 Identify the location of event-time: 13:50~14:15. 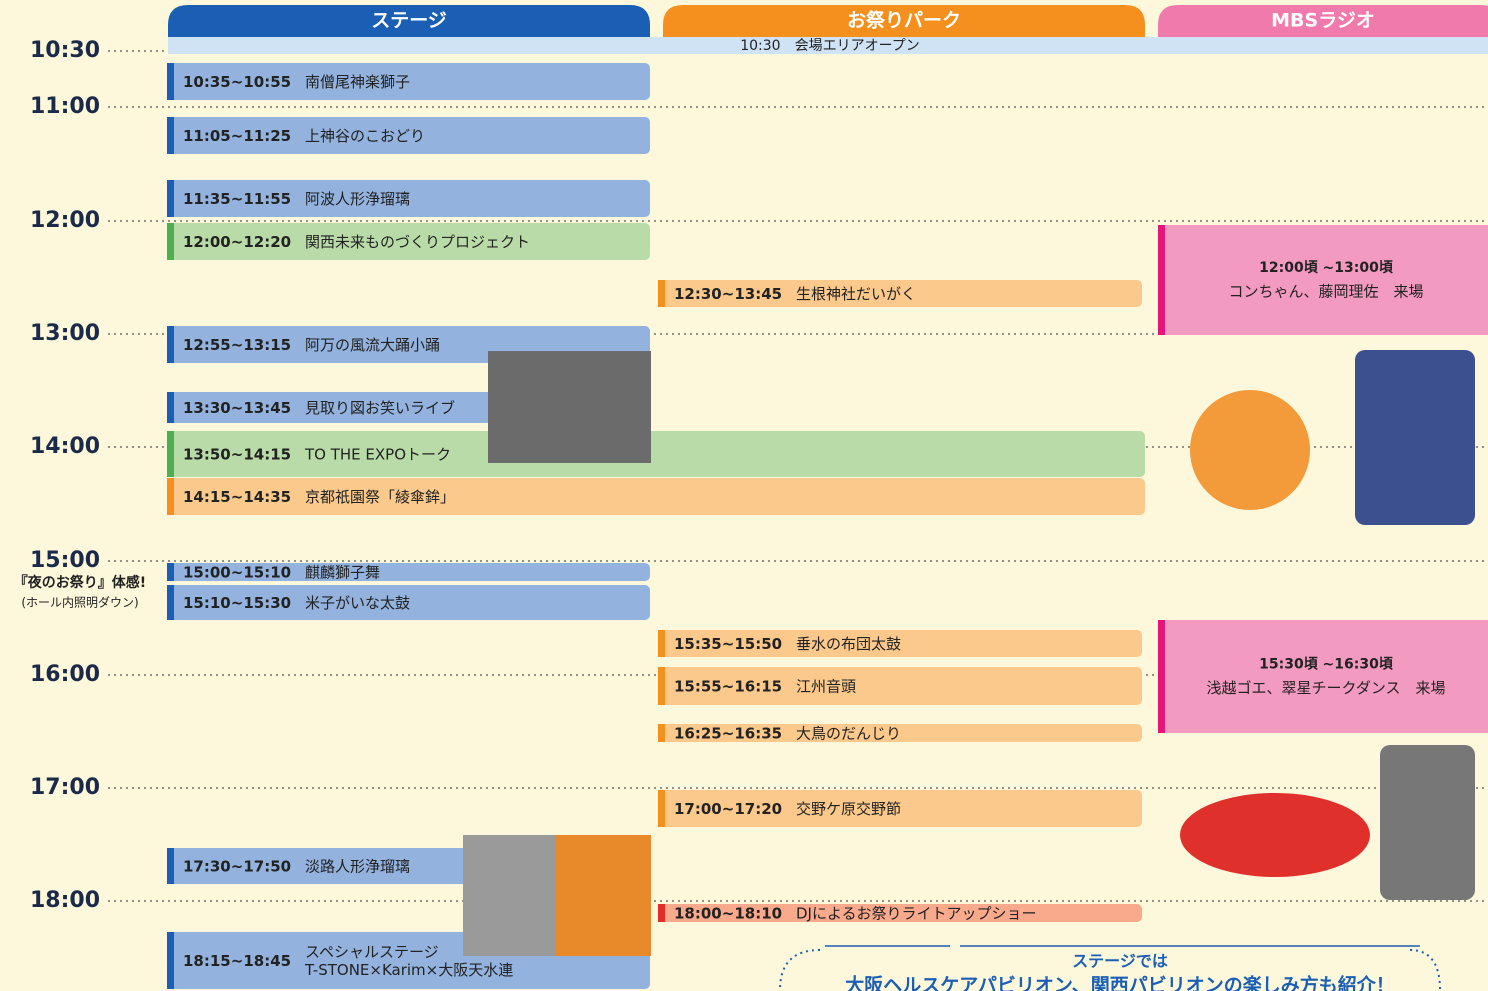
(237, 455).